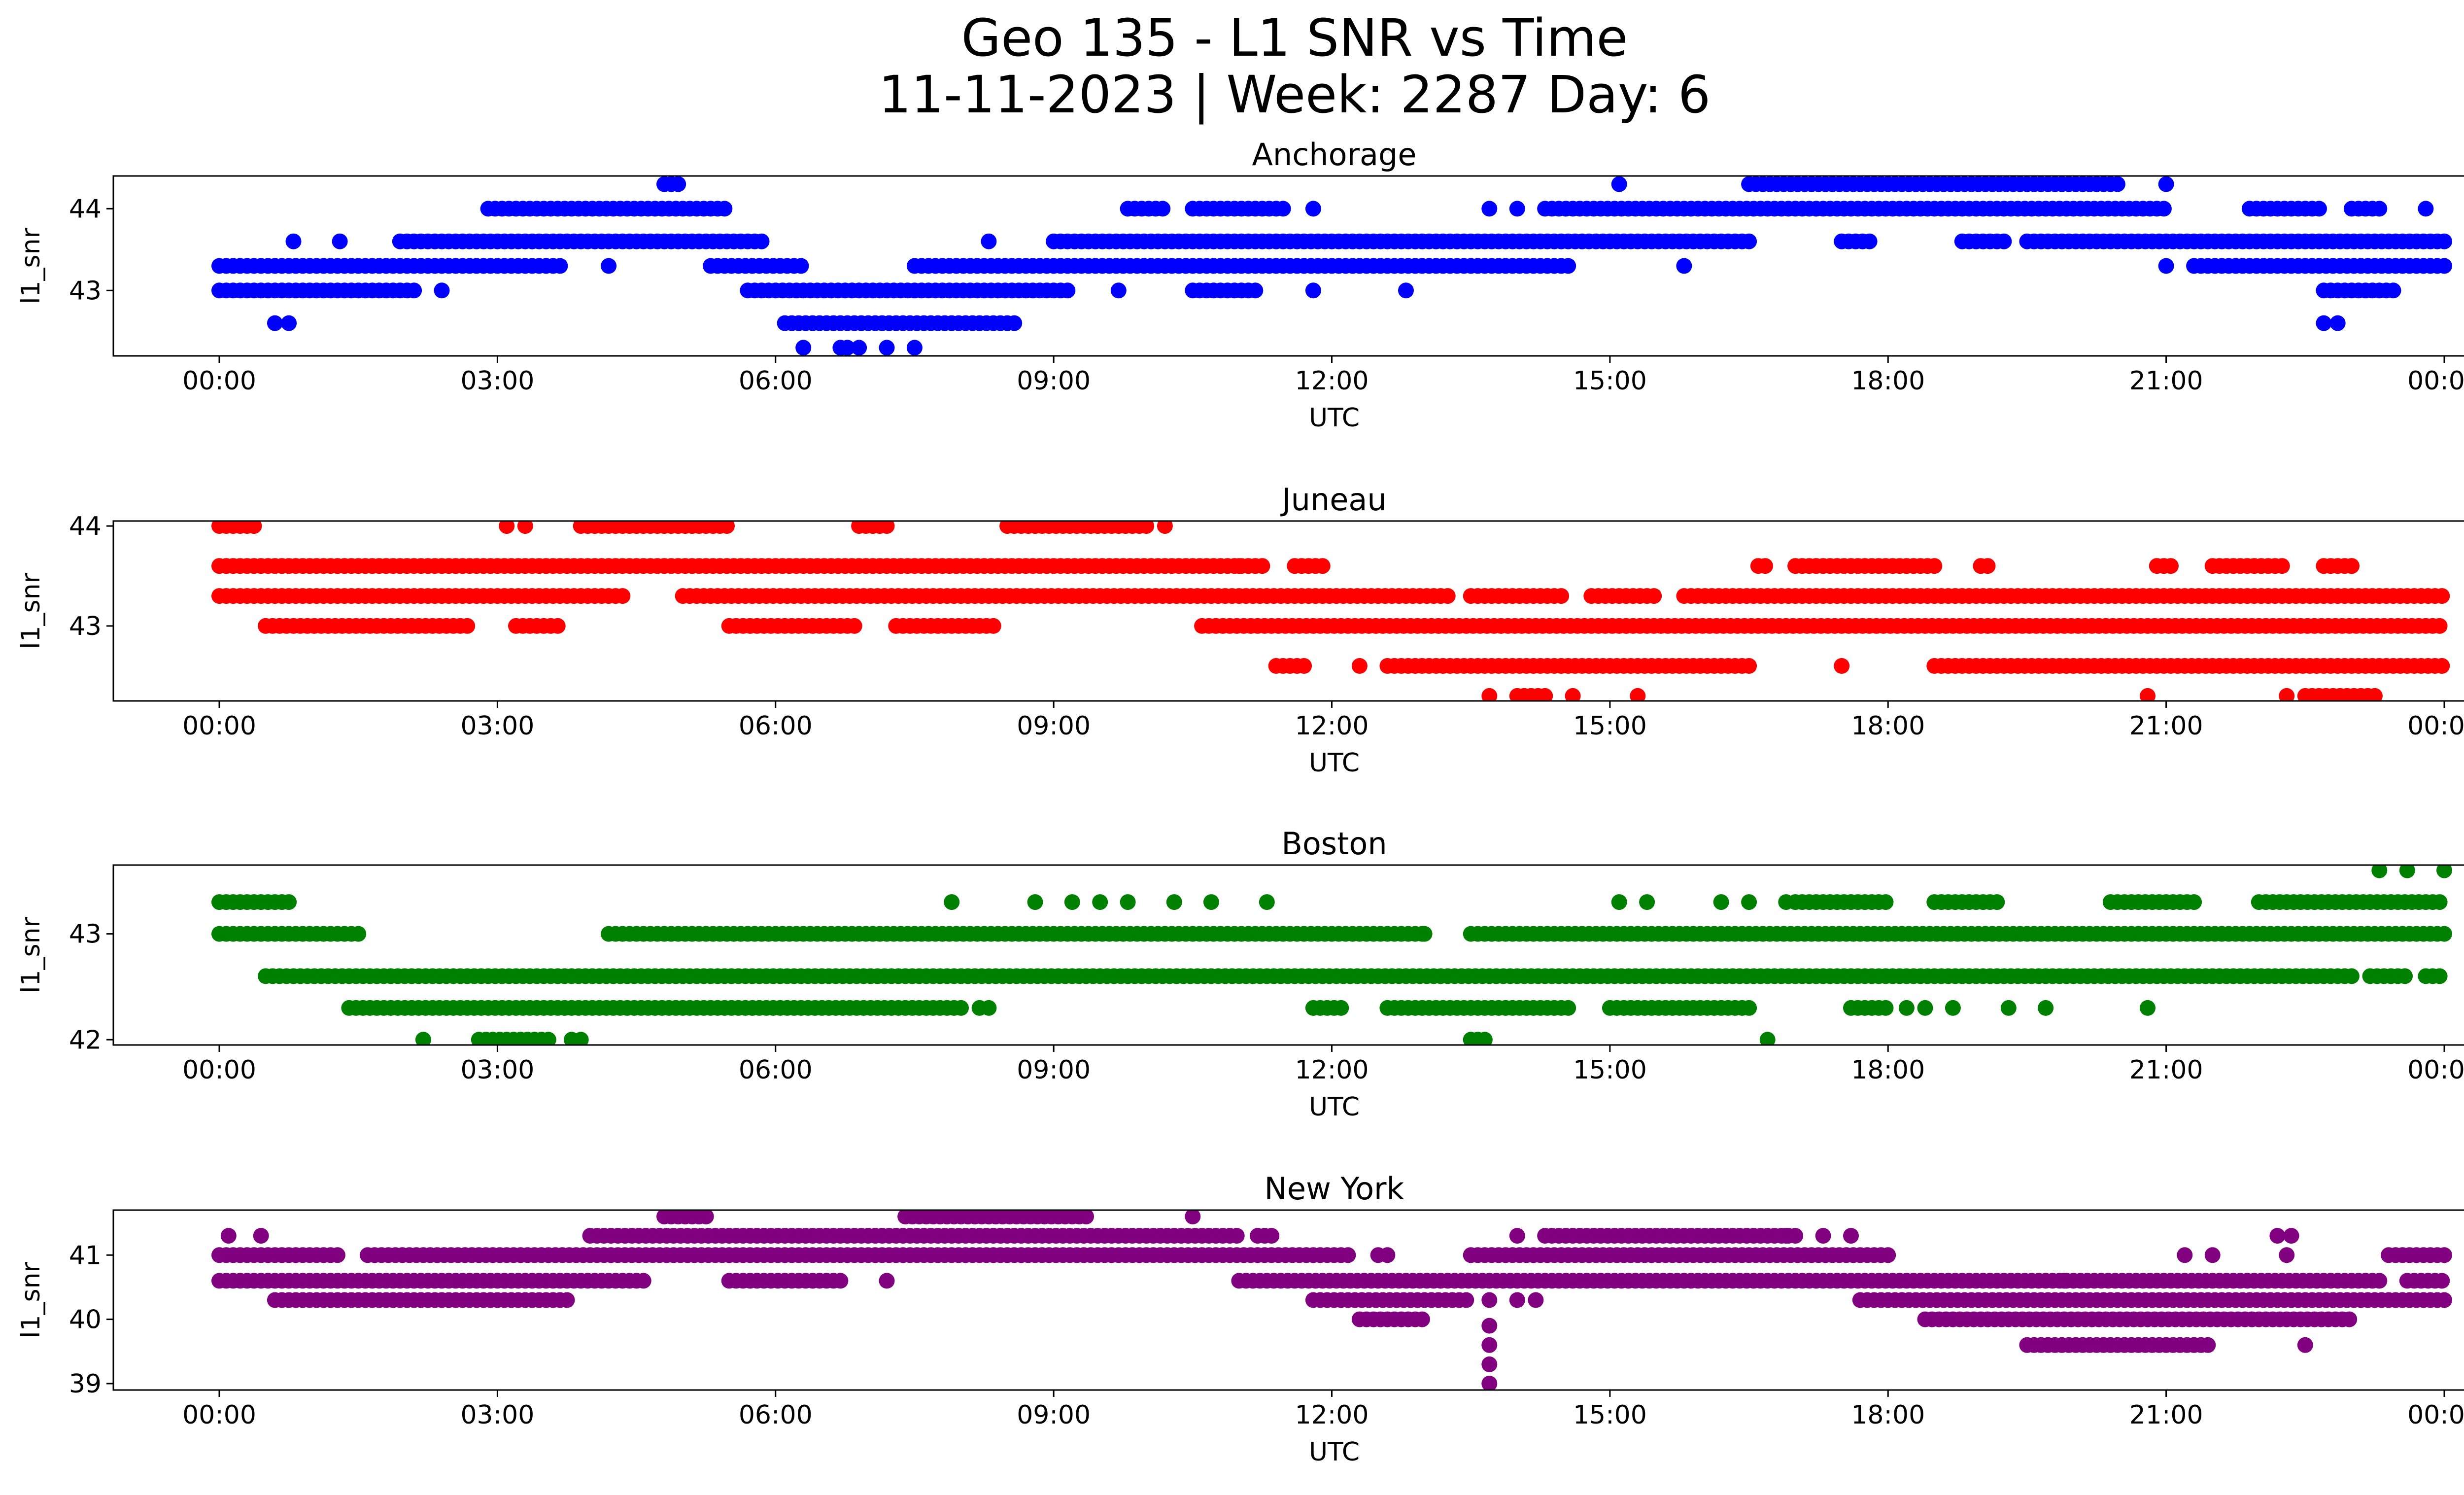 This screenshot has height=1495, width=2464. I want to click on y-tick-label: 42, so click(85, 1040).